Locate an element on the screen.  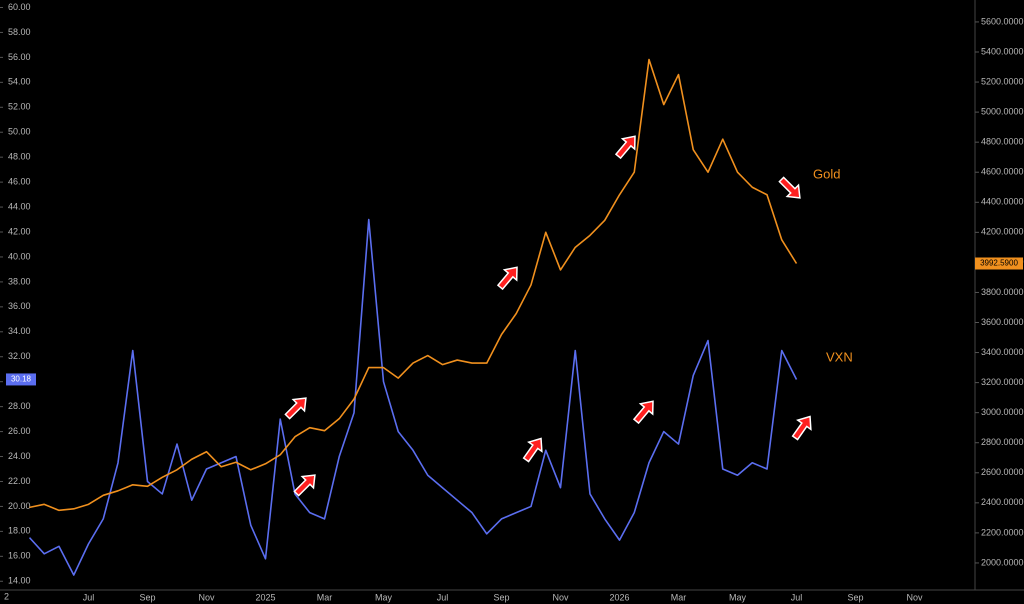
y-tick-label: 52.00 is located at coordinates (19, 107).